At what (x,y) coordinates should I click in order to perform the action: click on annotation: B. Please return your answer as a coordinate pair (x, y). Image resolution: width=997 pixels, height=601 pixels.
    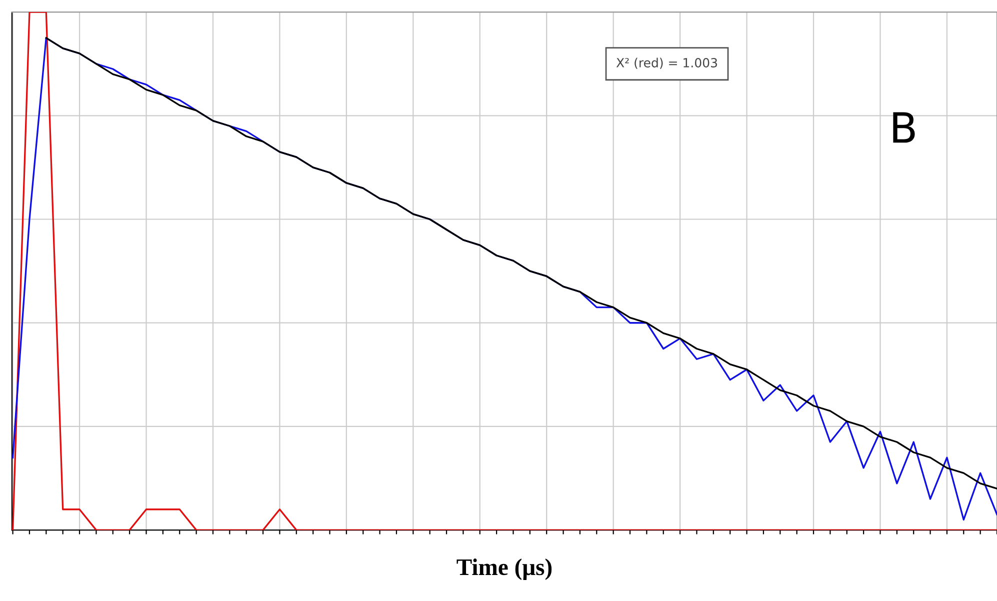
    Looking at the image, I should click on (904, 127).